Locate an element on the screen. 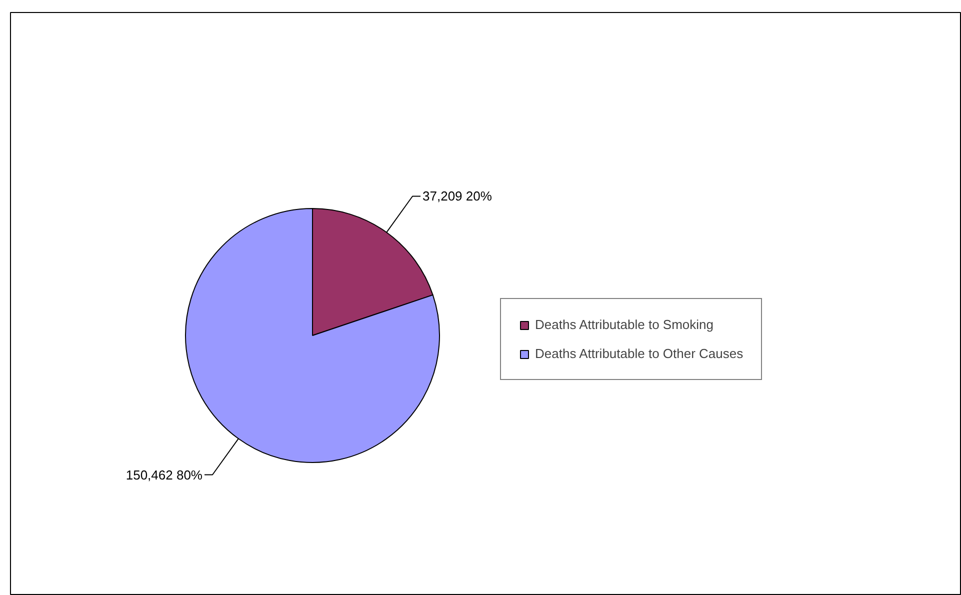 The image size is (961, 595). legend-label: Deaths Attributable to Other Causes is located at coordinates (639, 353).